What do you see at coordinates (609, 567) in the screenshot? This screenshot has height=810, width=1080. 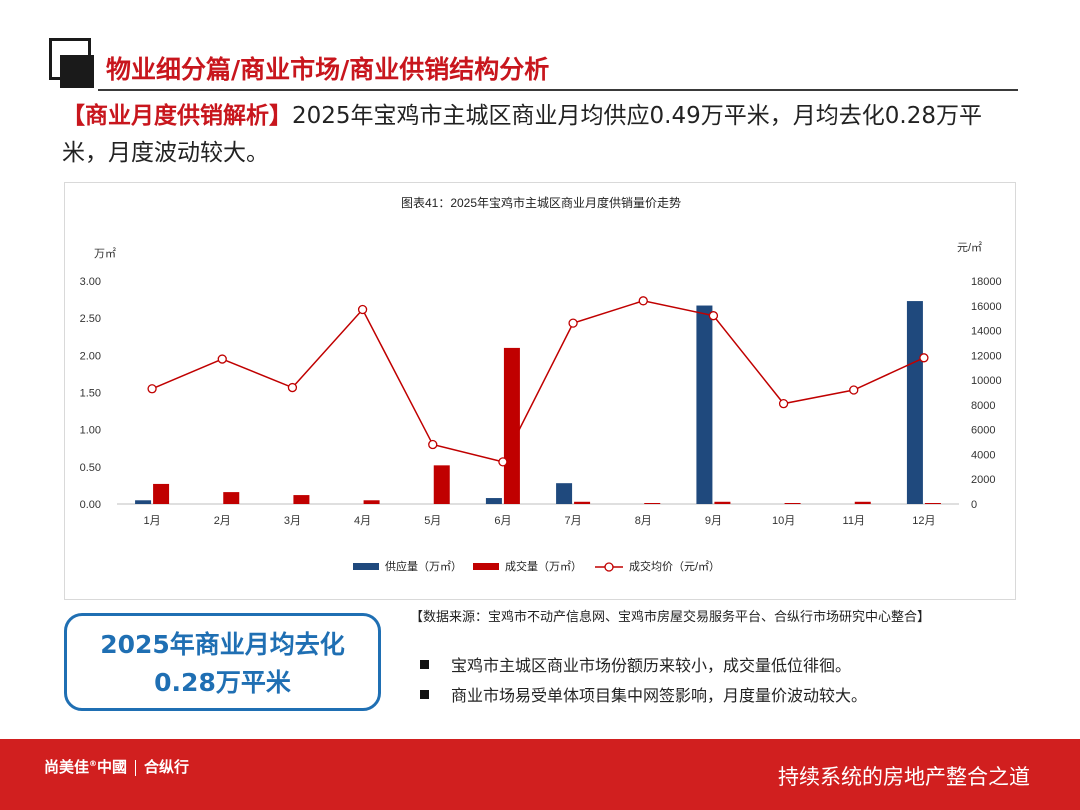 I see `legend-swatch-price-marker` at bounding box center [609, 567].